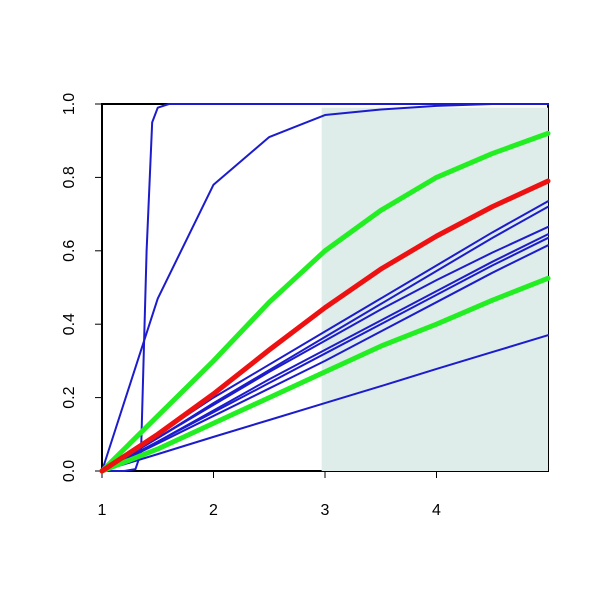 This screenshot has height=600, width=600. Describe the element at coordinates (325, 510) in the screenshot. I see `x-tick-label: 3` at that location.